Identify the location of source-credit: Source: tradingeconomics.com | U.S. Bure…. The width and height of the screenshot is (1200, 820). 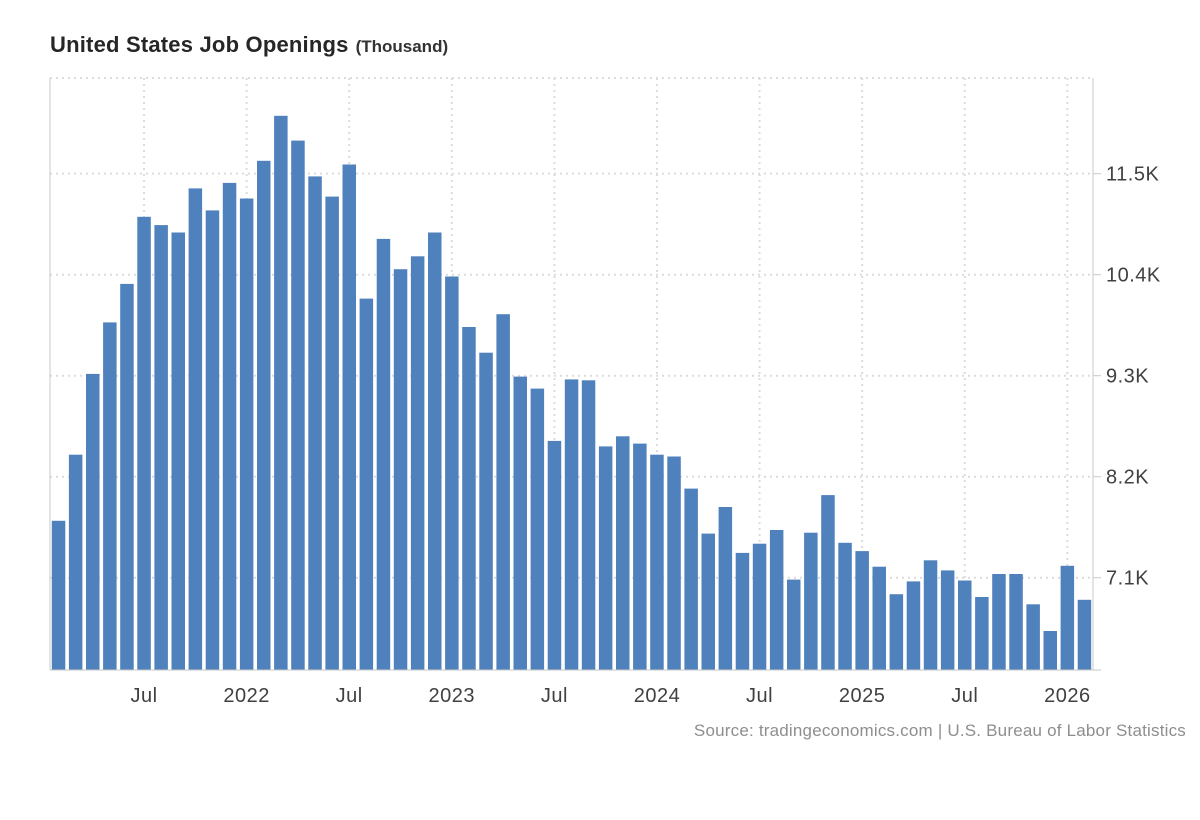
(939, 730).